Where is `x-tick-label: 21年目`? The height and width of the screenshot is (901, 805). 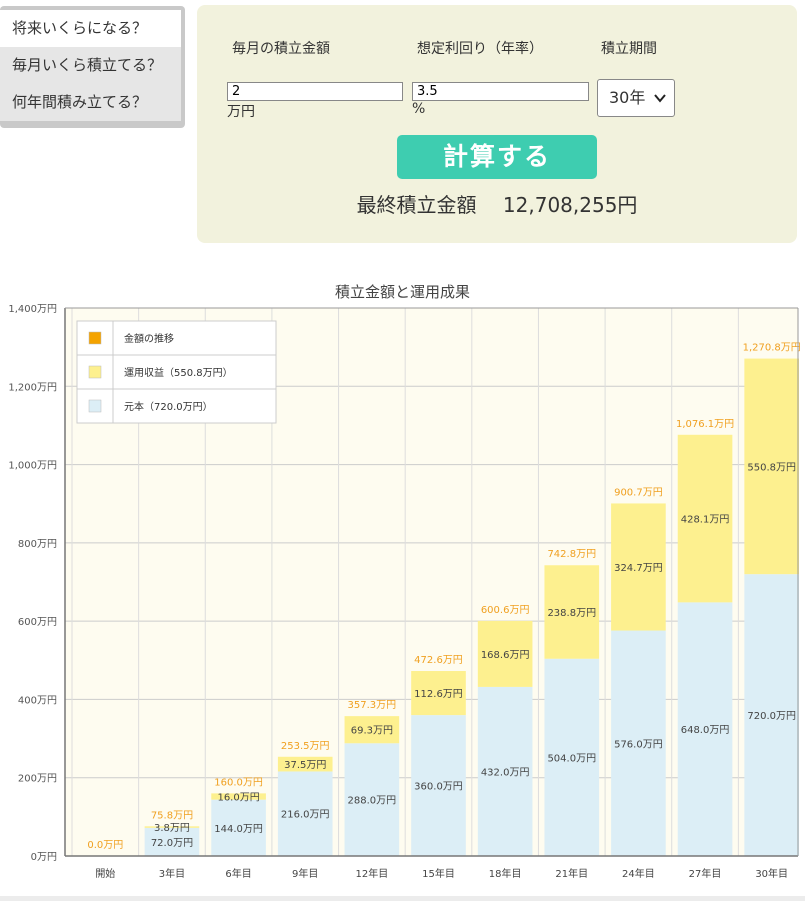
x-tick-label: 21年目 is located at coordinates (571, 873).